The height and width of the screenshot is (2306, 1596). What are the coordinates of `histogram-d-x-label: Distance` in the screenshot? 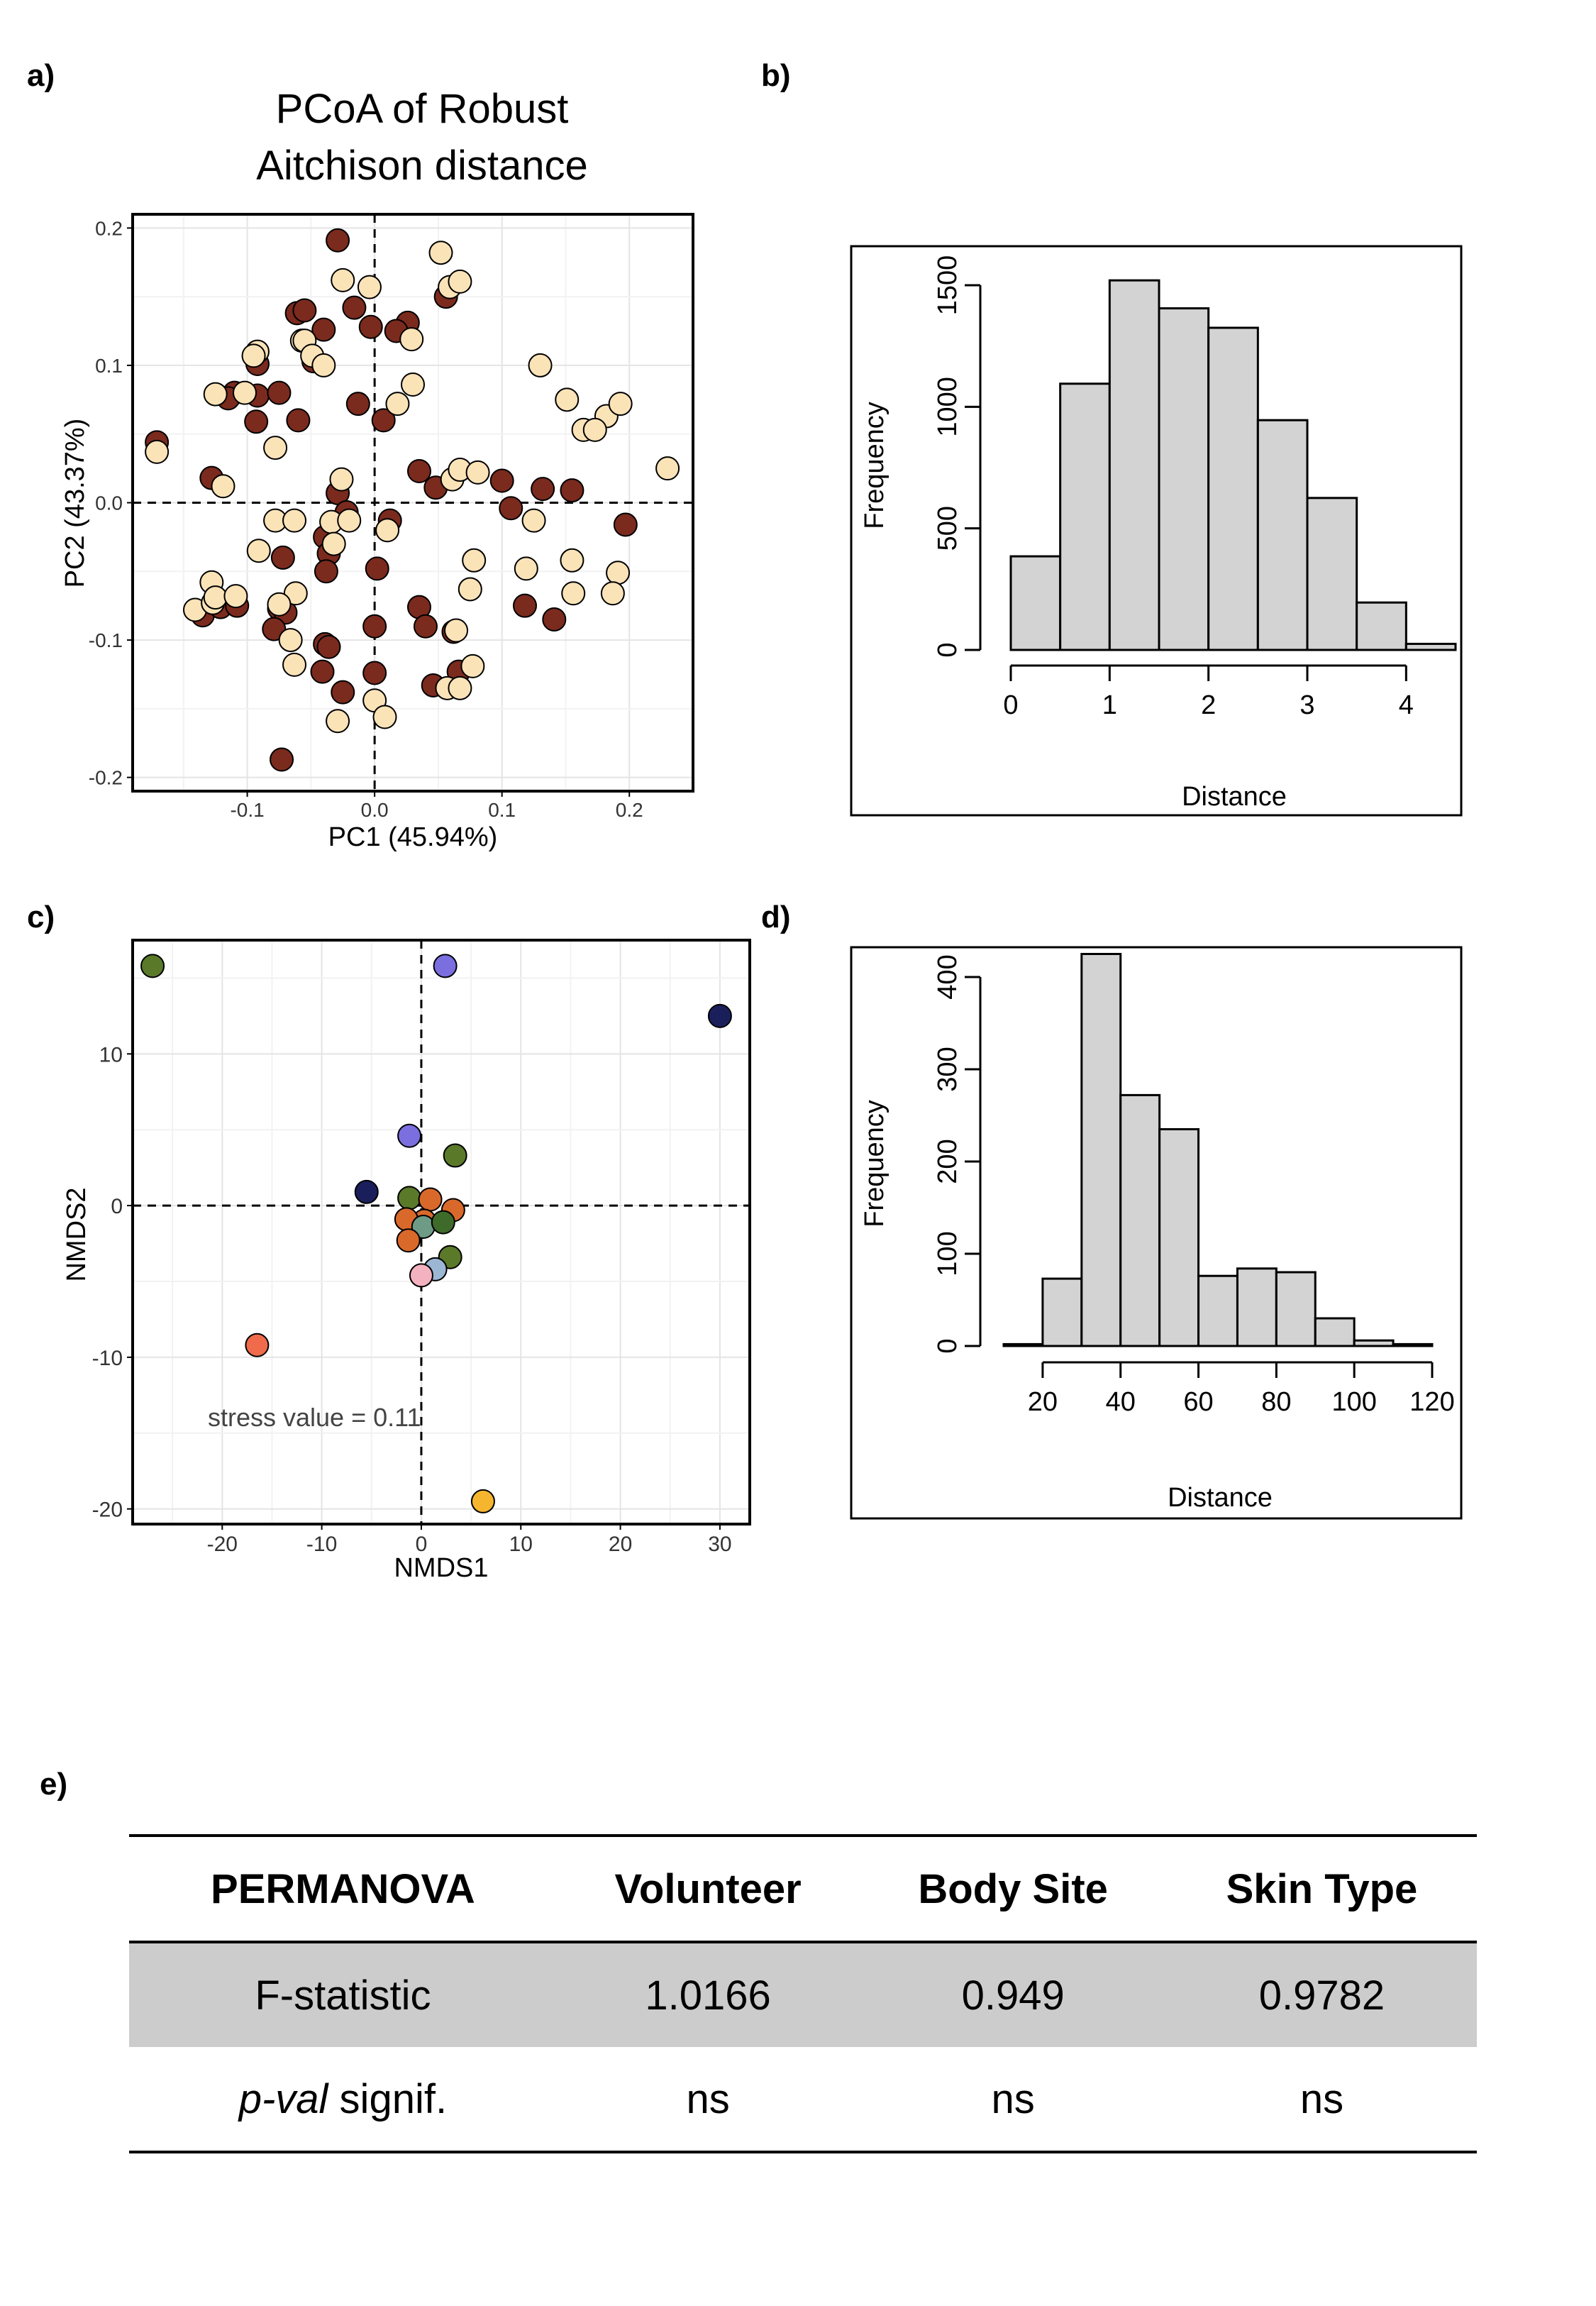 It's located at (1220, 1498).